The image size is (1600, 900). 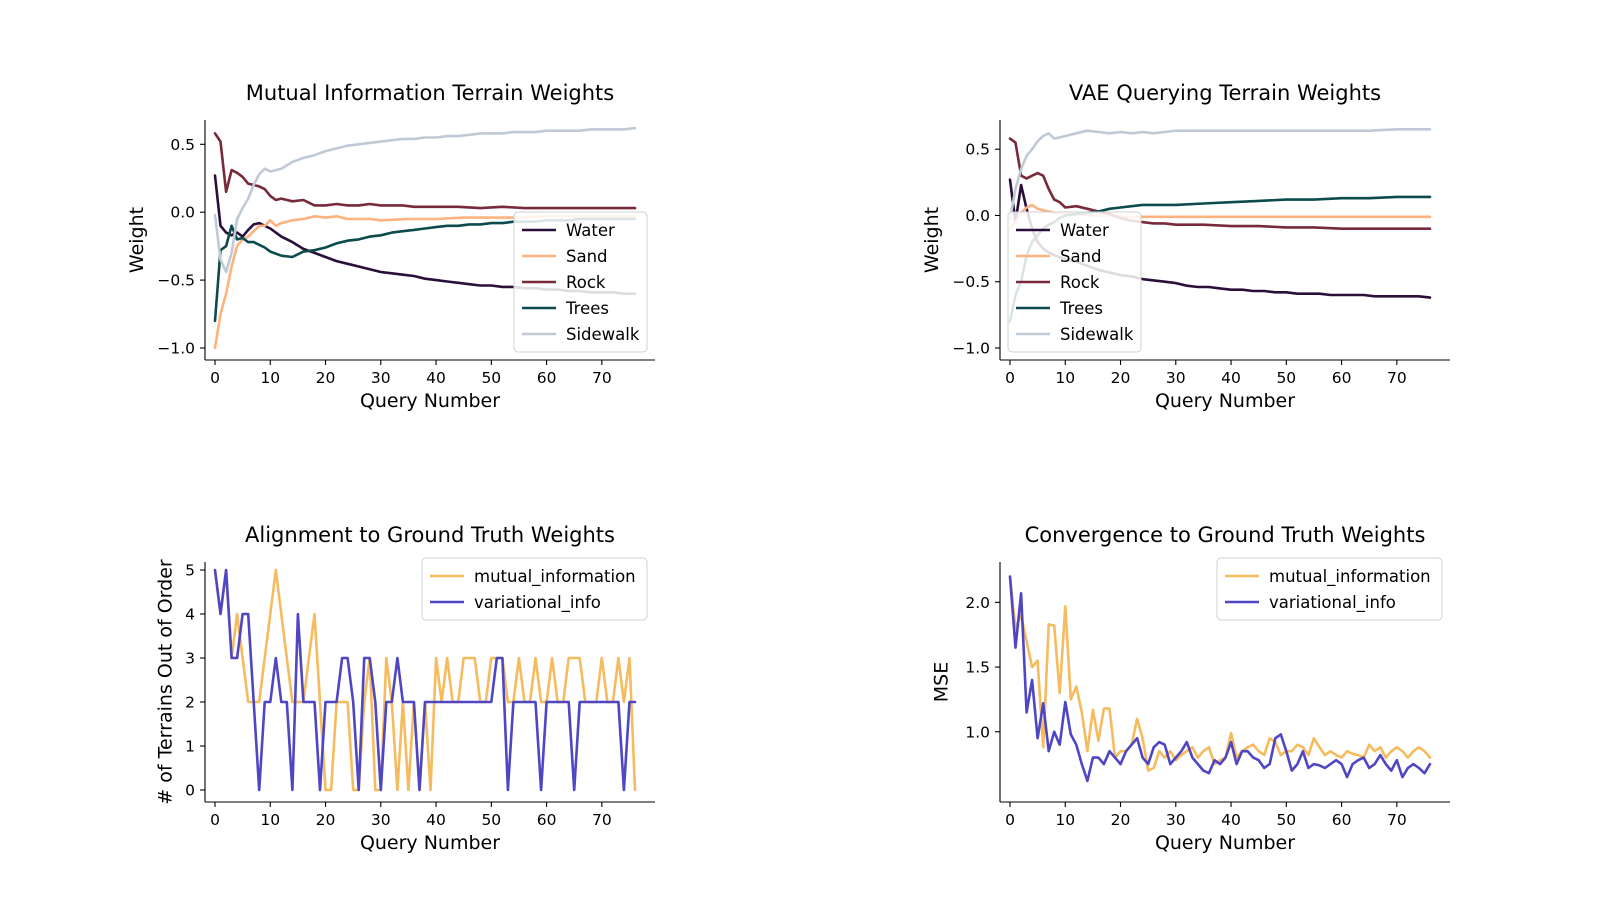 I want to click on series-line-rock, so click(x=425, y=171).